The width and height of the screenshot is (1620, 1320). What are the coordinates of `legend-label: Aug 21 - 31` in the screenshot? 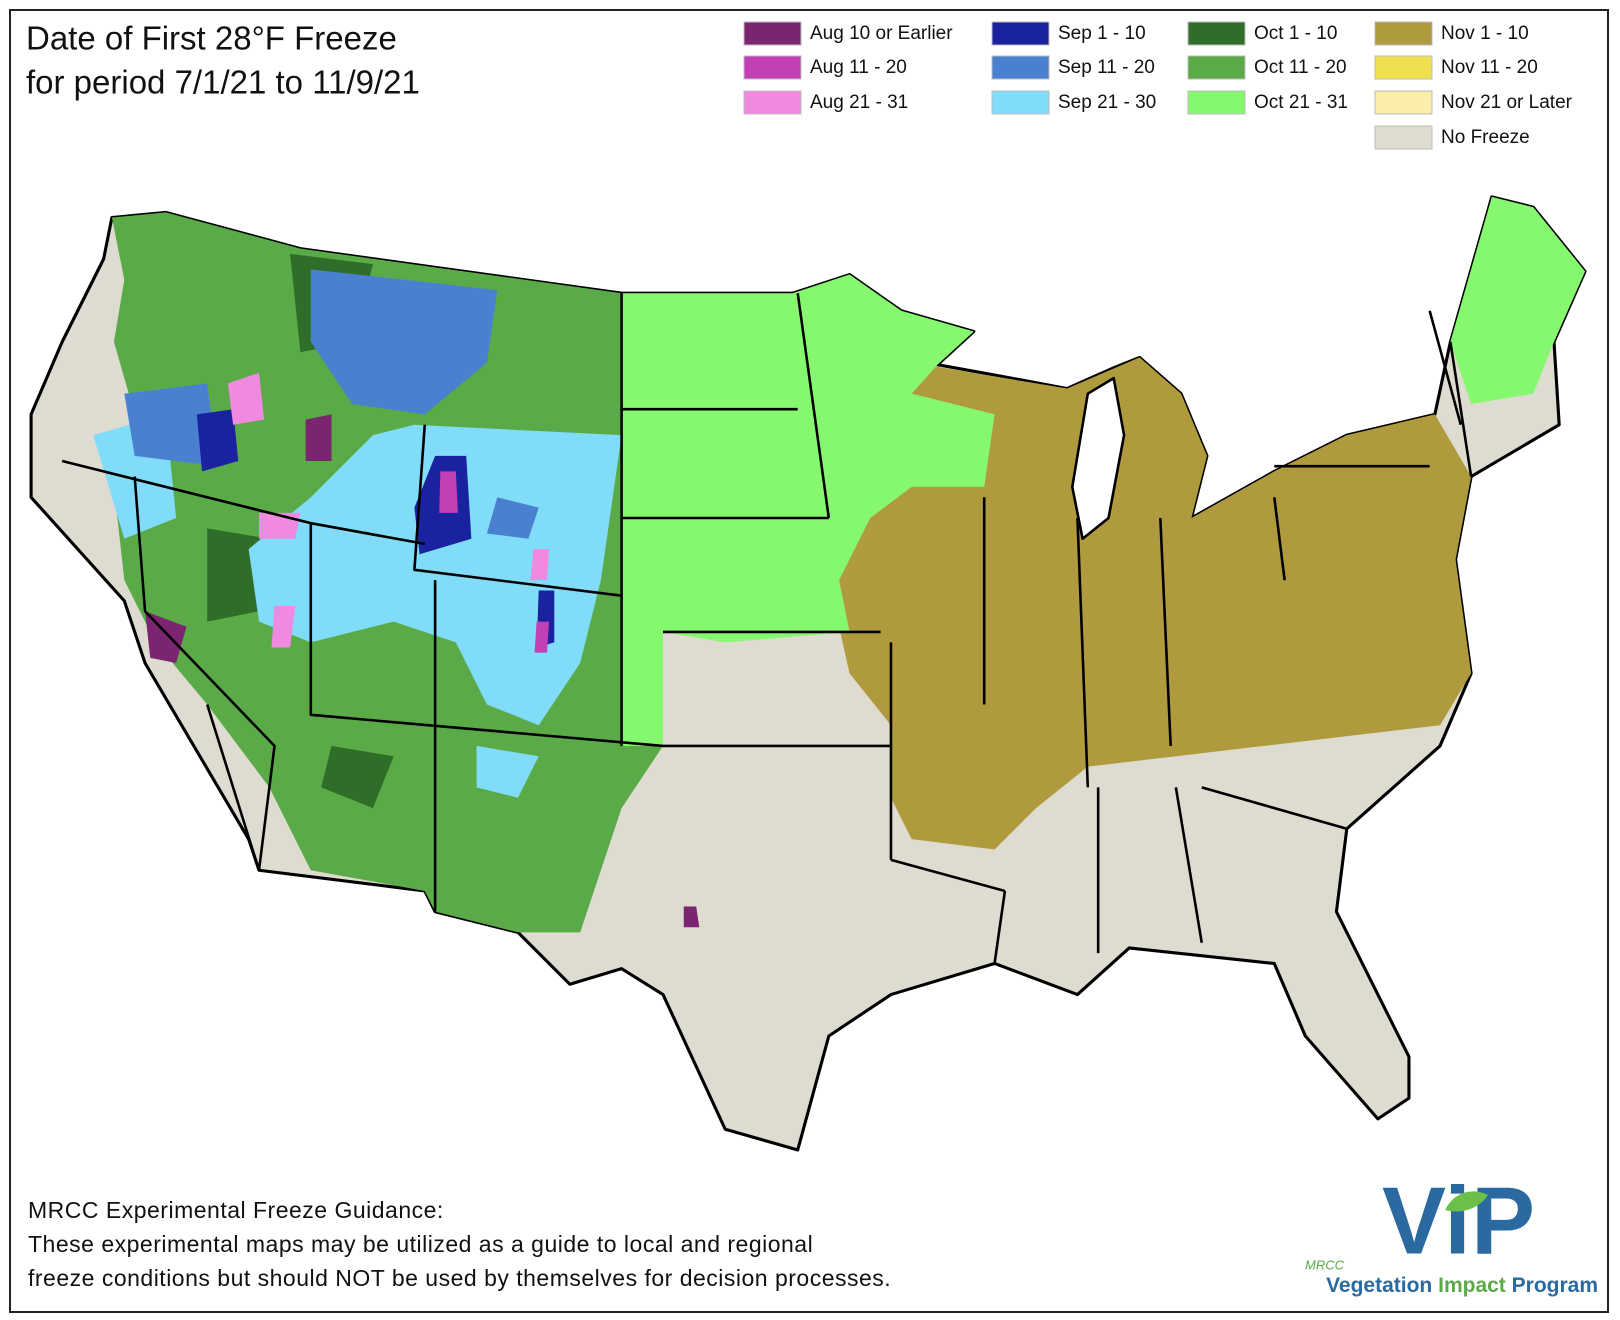 It's located at (859, 102).